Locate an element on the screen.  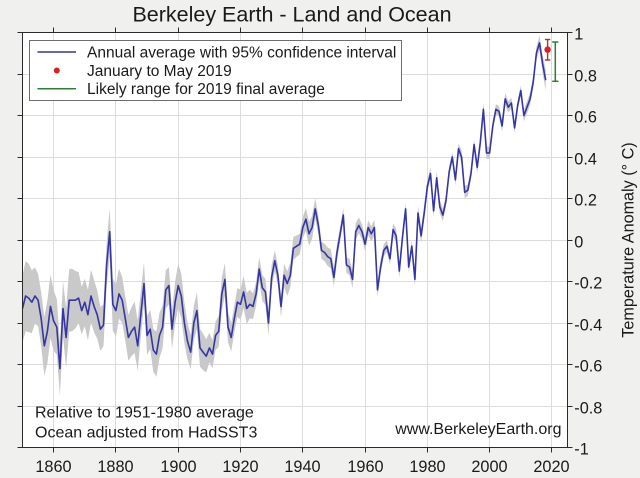
svg-text: 1960 is located at coordinates (365, 467).